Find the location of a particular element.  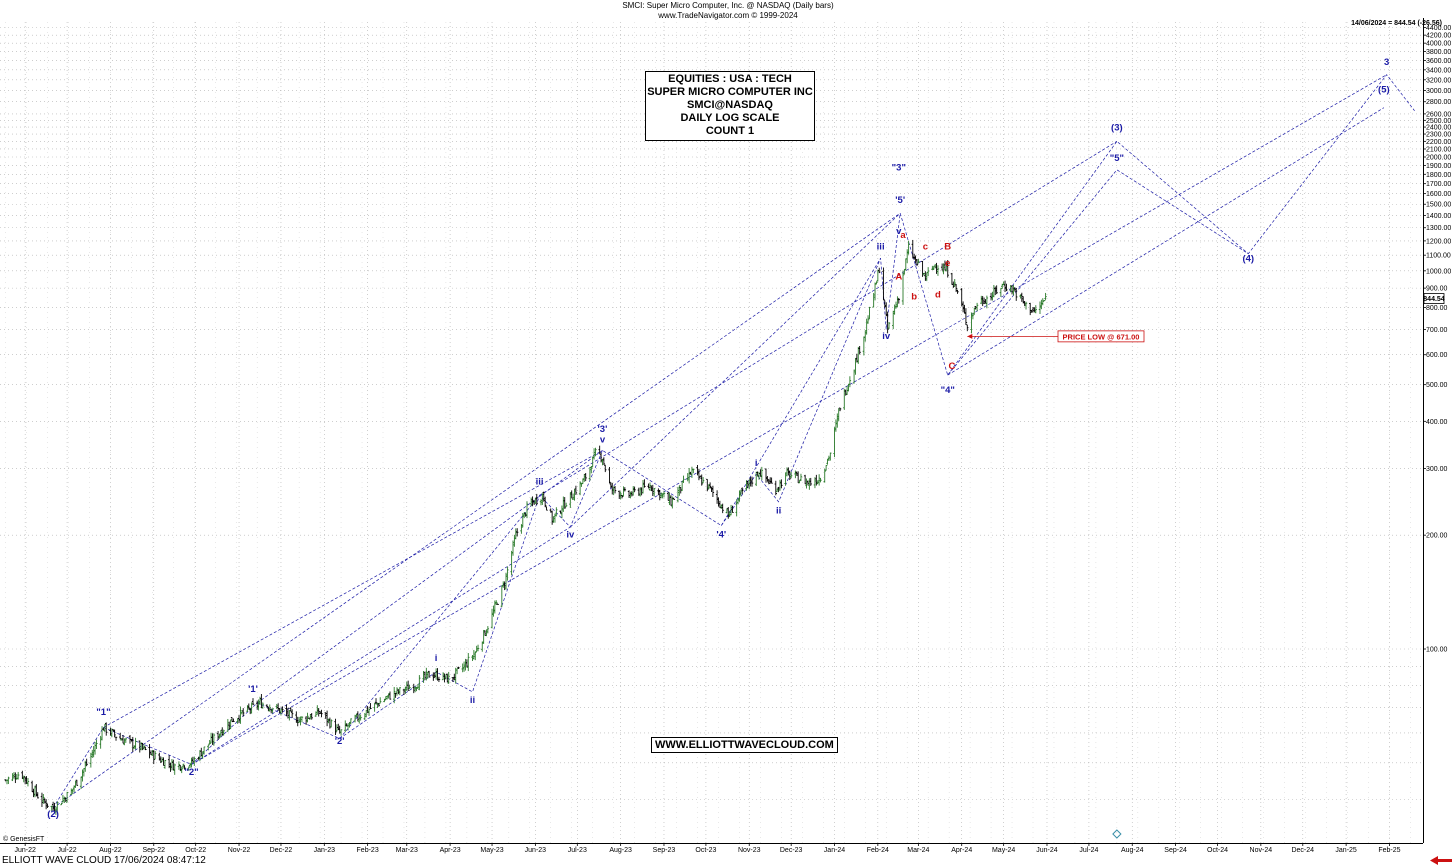

data-credit: © GenesisFT is located at coordinates (24, 839).